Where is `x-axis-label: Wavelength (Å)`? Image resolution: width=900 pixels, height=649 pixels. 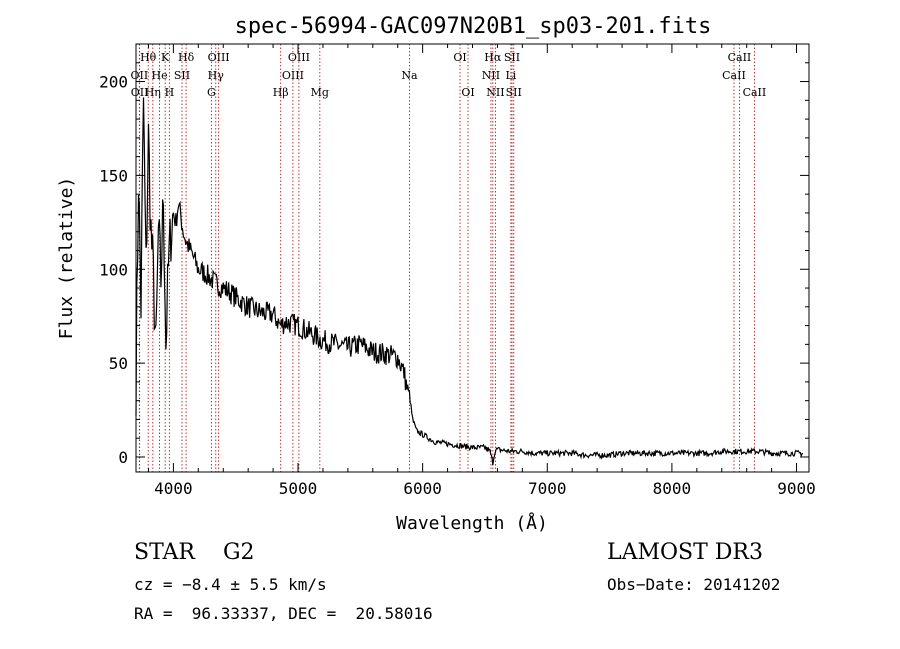
x-axis-label: Wavelength (Å) is located at coordinates (472, 523).